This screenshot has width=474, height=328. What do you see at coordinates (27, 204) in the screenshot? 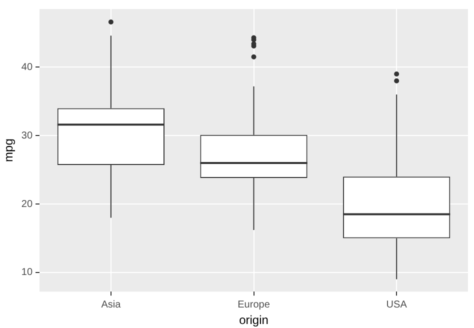
I see `y-tick-label: 20` at bounding box center [27, 204].